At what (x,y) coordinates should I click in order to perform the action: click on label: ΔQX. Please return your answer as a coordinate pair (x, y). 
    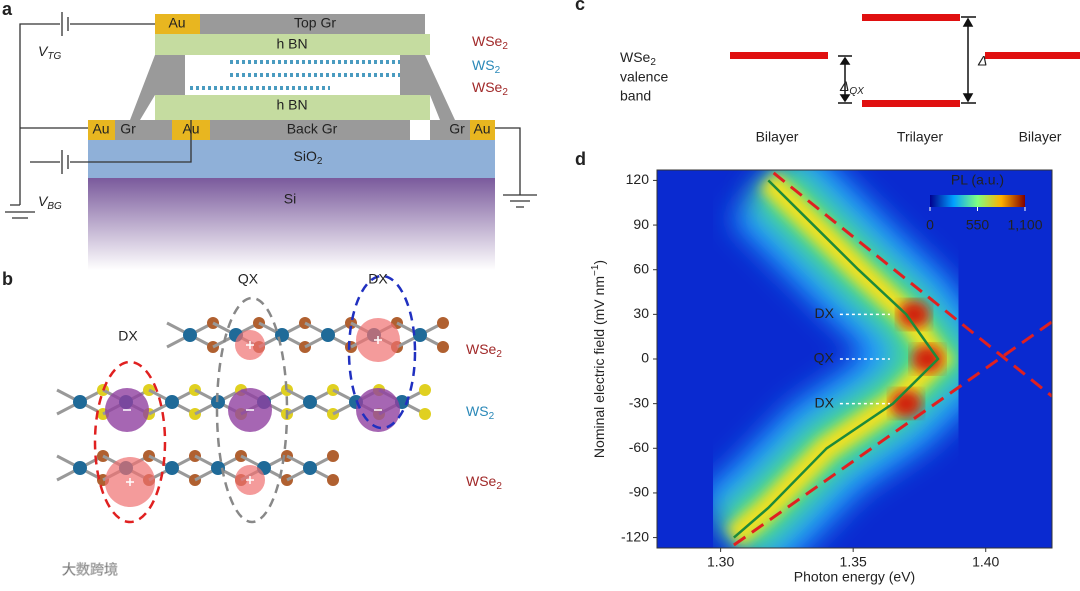
    Looking at the image, I should click on (851, 87).